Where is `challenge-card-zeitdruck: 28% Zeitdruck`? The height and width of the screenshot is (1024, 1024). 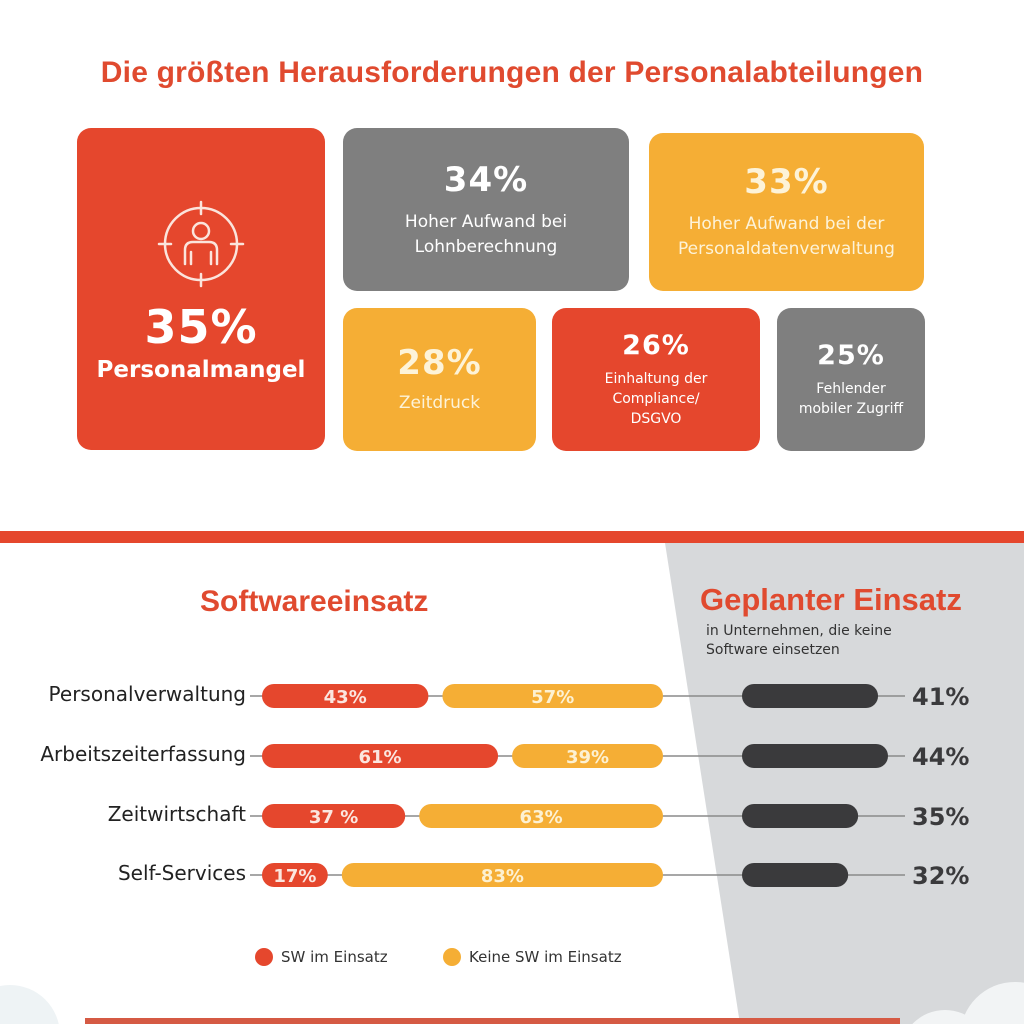 challenge-card-zeitdruck: 28% Zeitdruck is located at coordinates (439, 379).